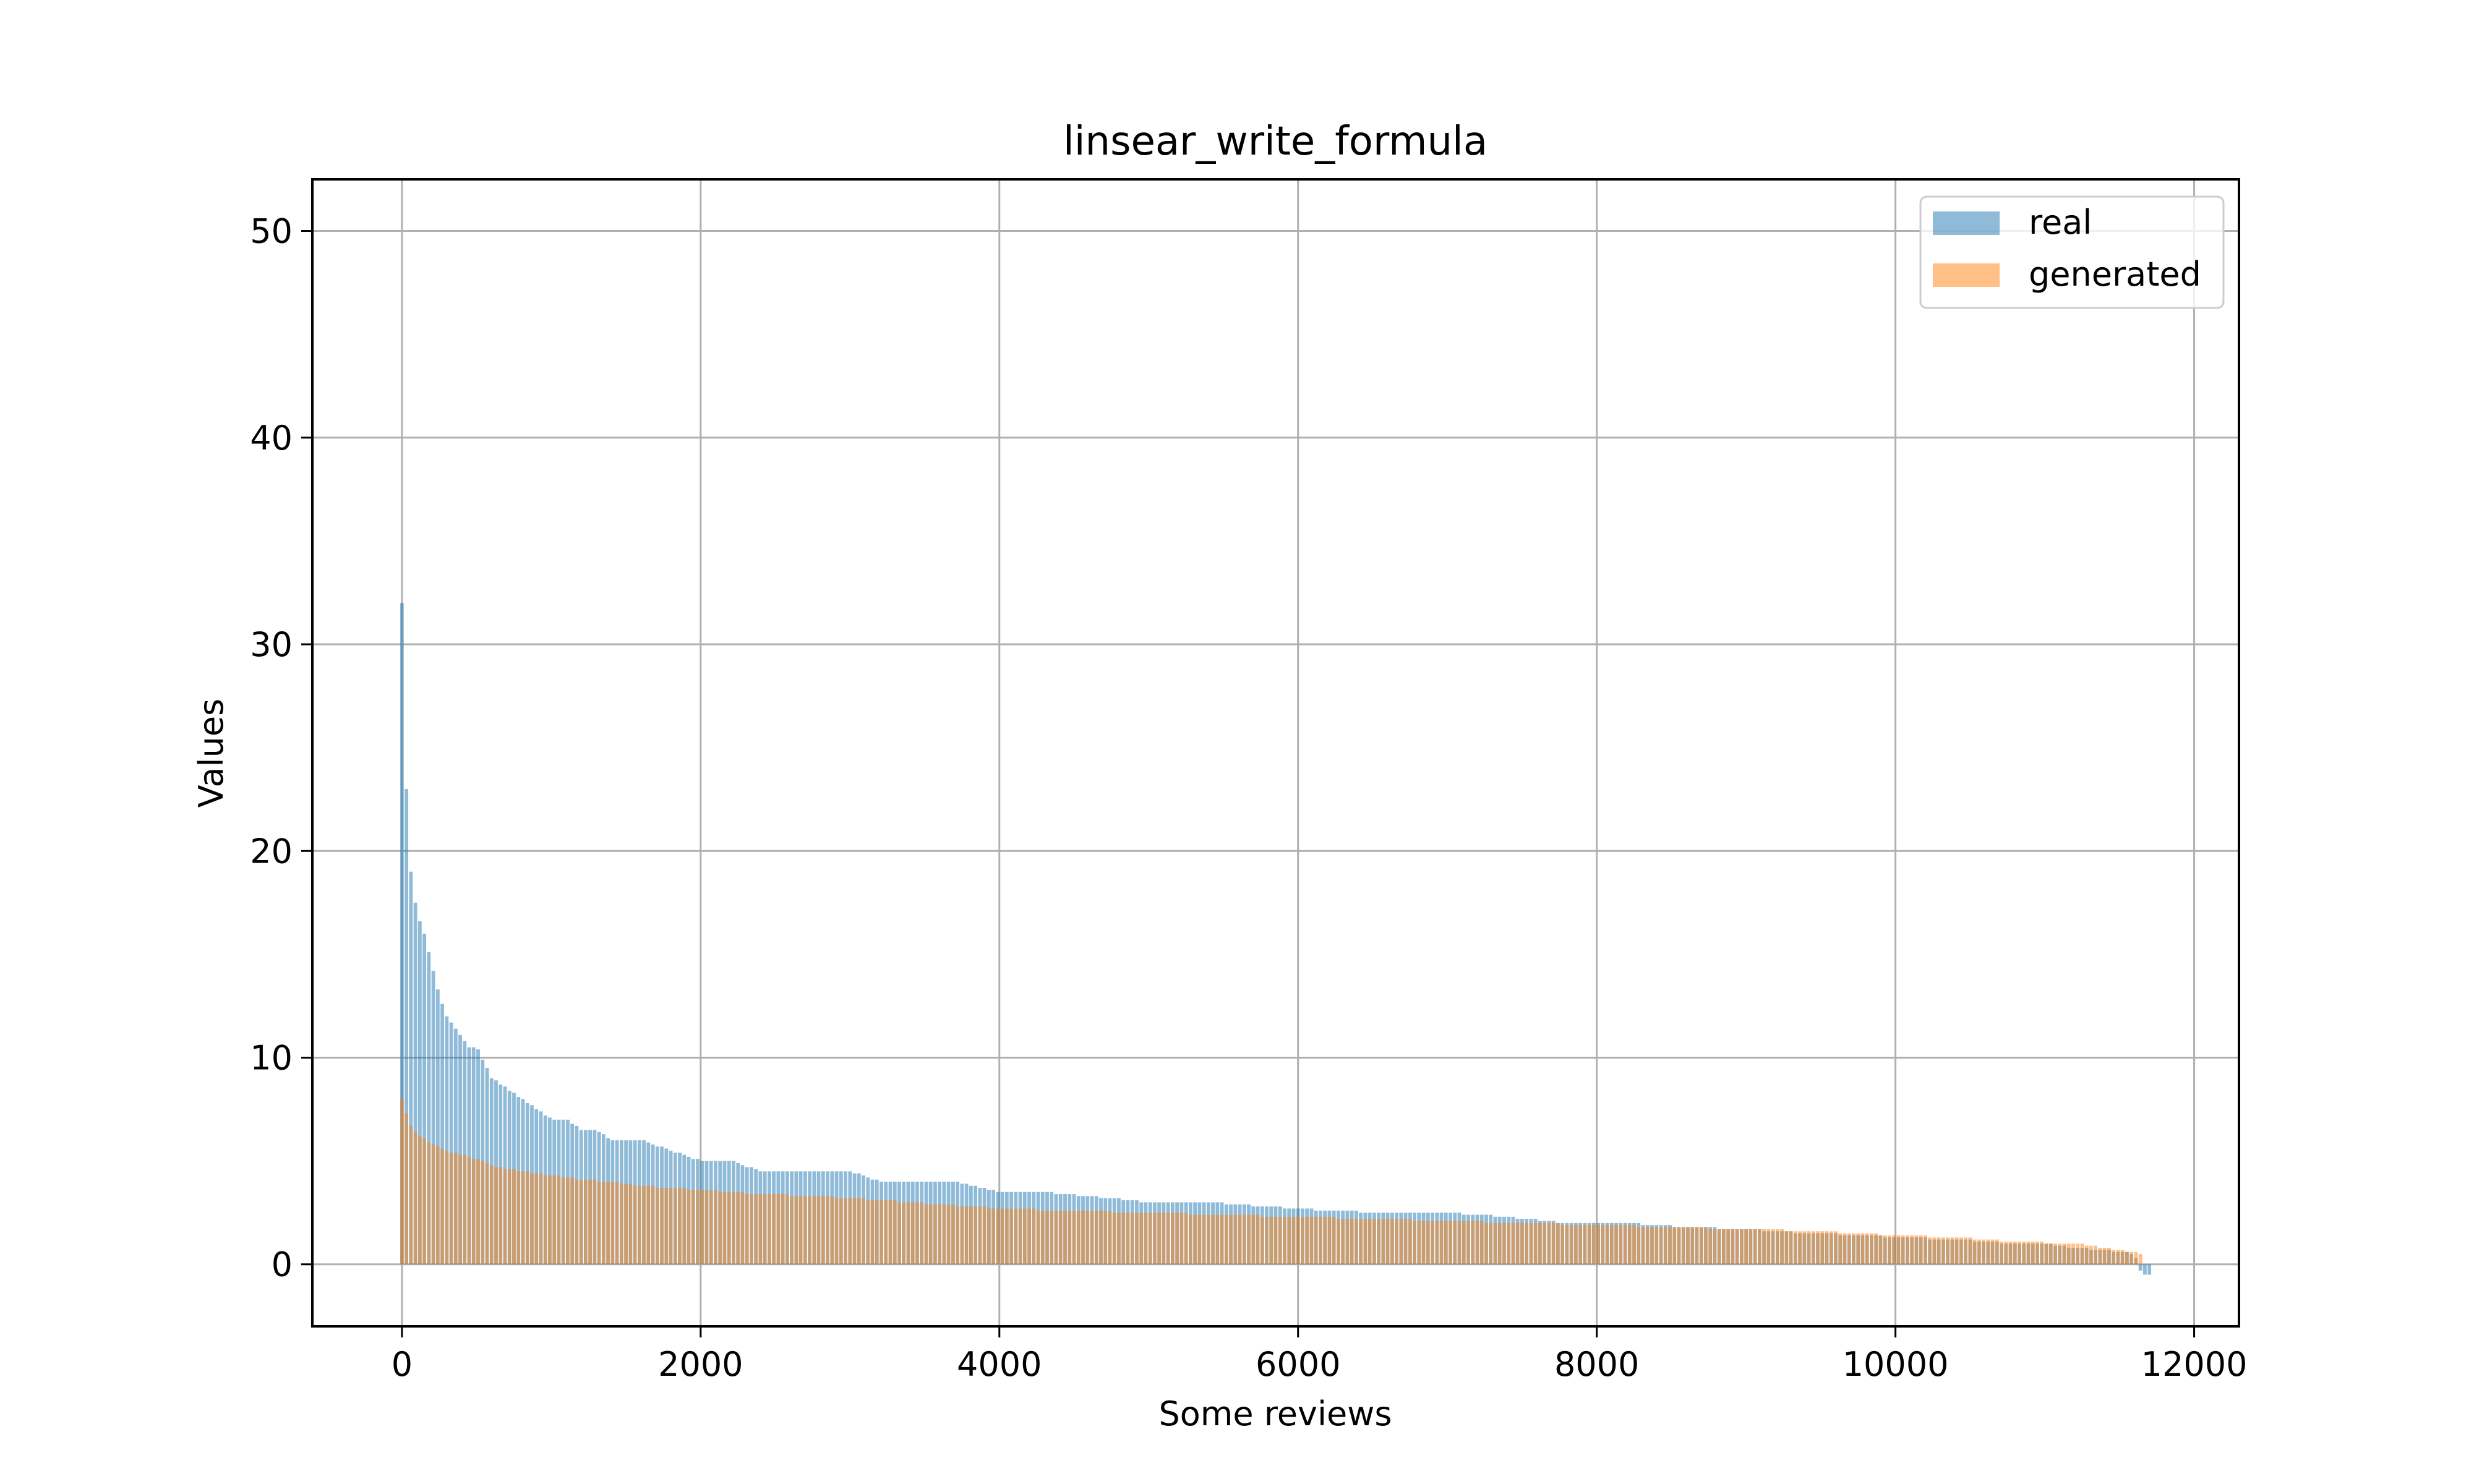  Describe the element at coordinates (271, 438) in the screenshot. I see `y-tick-label: 40` at that location.